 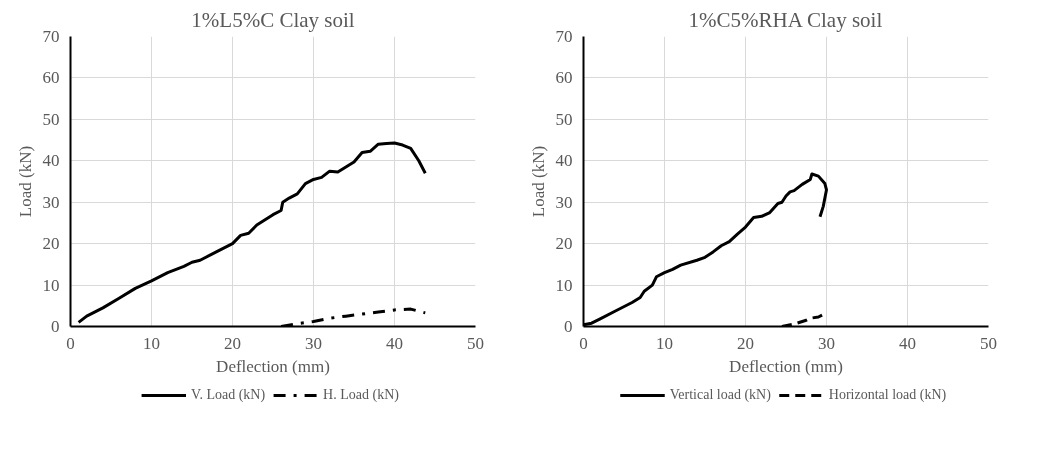 What do you see at coordinates (785, 19) in the screenshot?
I see `chart-title: 1%C5%RHA Clay soil` at bounding box center [785, 19].